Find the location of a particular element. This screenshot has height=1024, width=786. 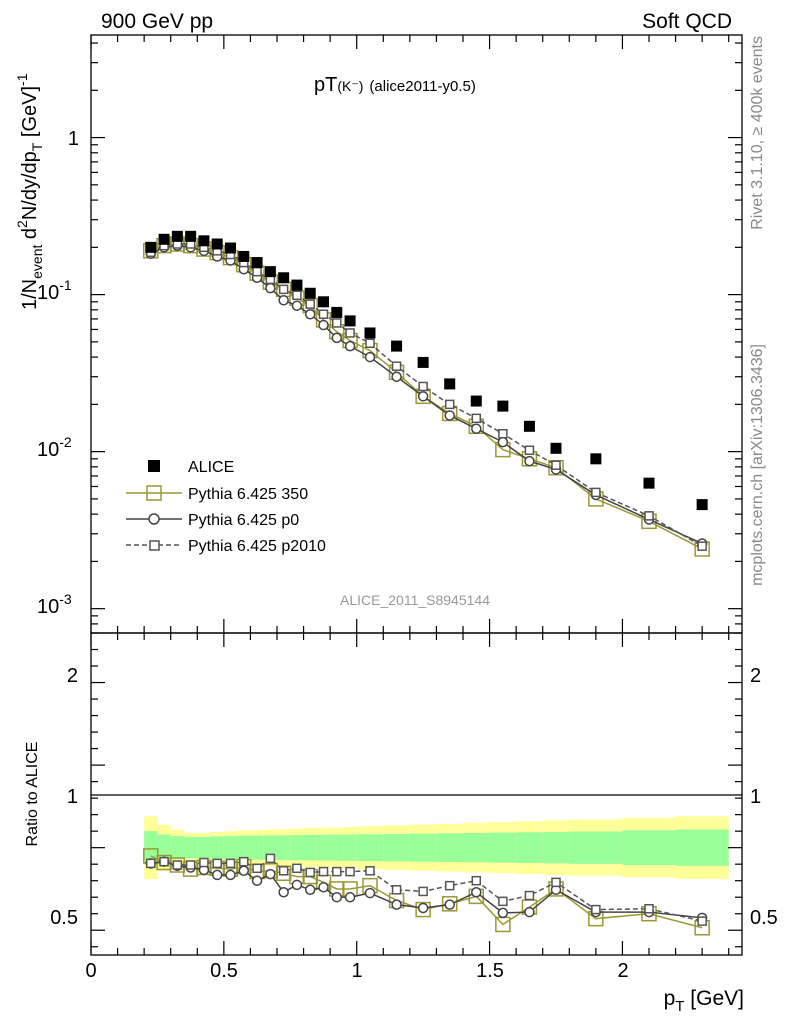

x-tick-label: 2 is located at coordinates (622, 971).